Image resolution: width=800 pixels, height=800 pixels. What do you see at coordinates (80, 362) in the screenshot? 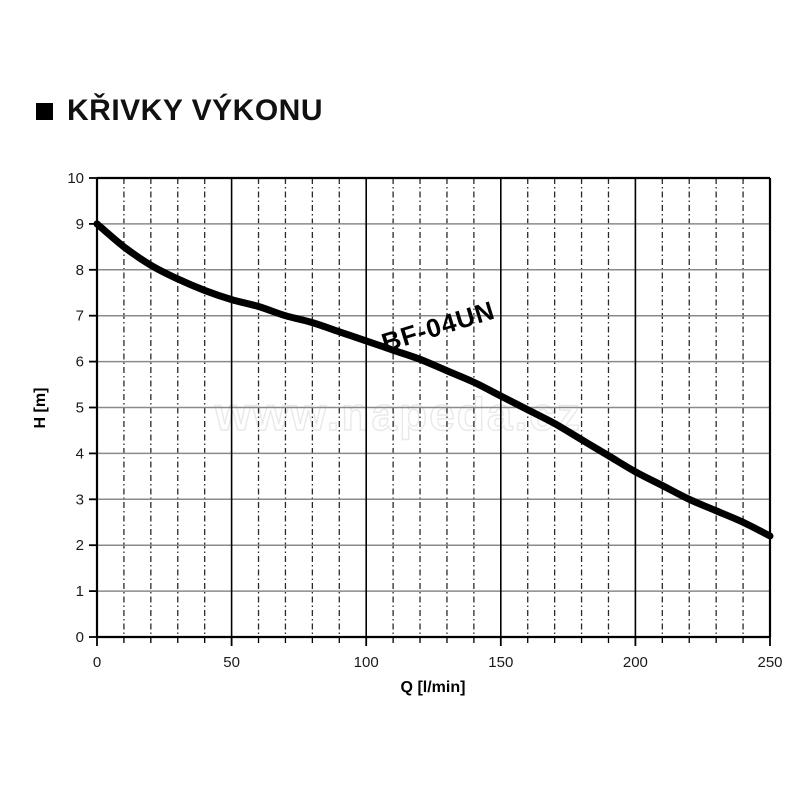
I see `y-tick-label: 6` at bounding box center [80, 362].